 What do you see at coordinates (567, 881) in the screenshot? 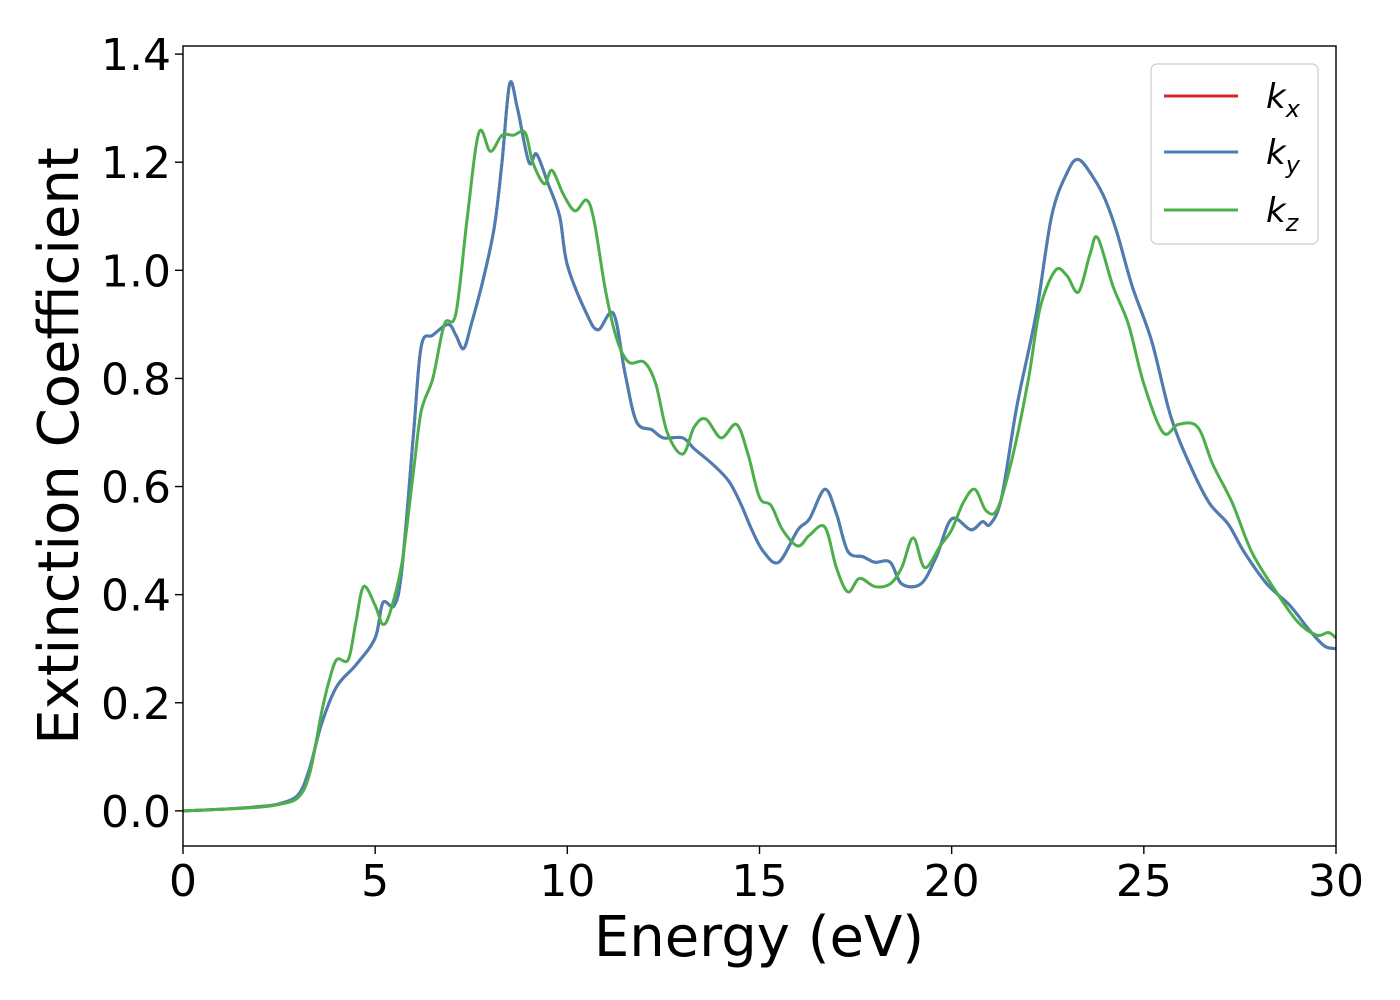
I see `x-tick-label: 10` at bounding box center [567, 881].